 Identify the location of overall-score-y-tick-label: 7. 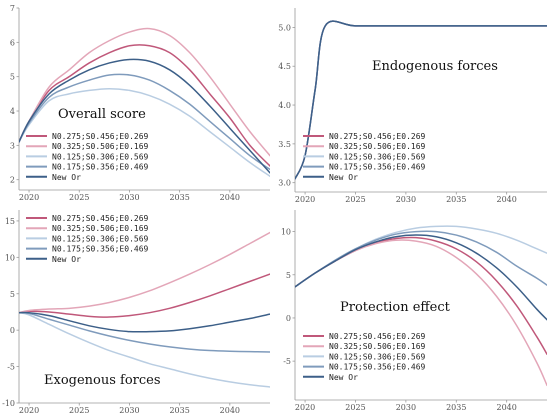
(12, 8).